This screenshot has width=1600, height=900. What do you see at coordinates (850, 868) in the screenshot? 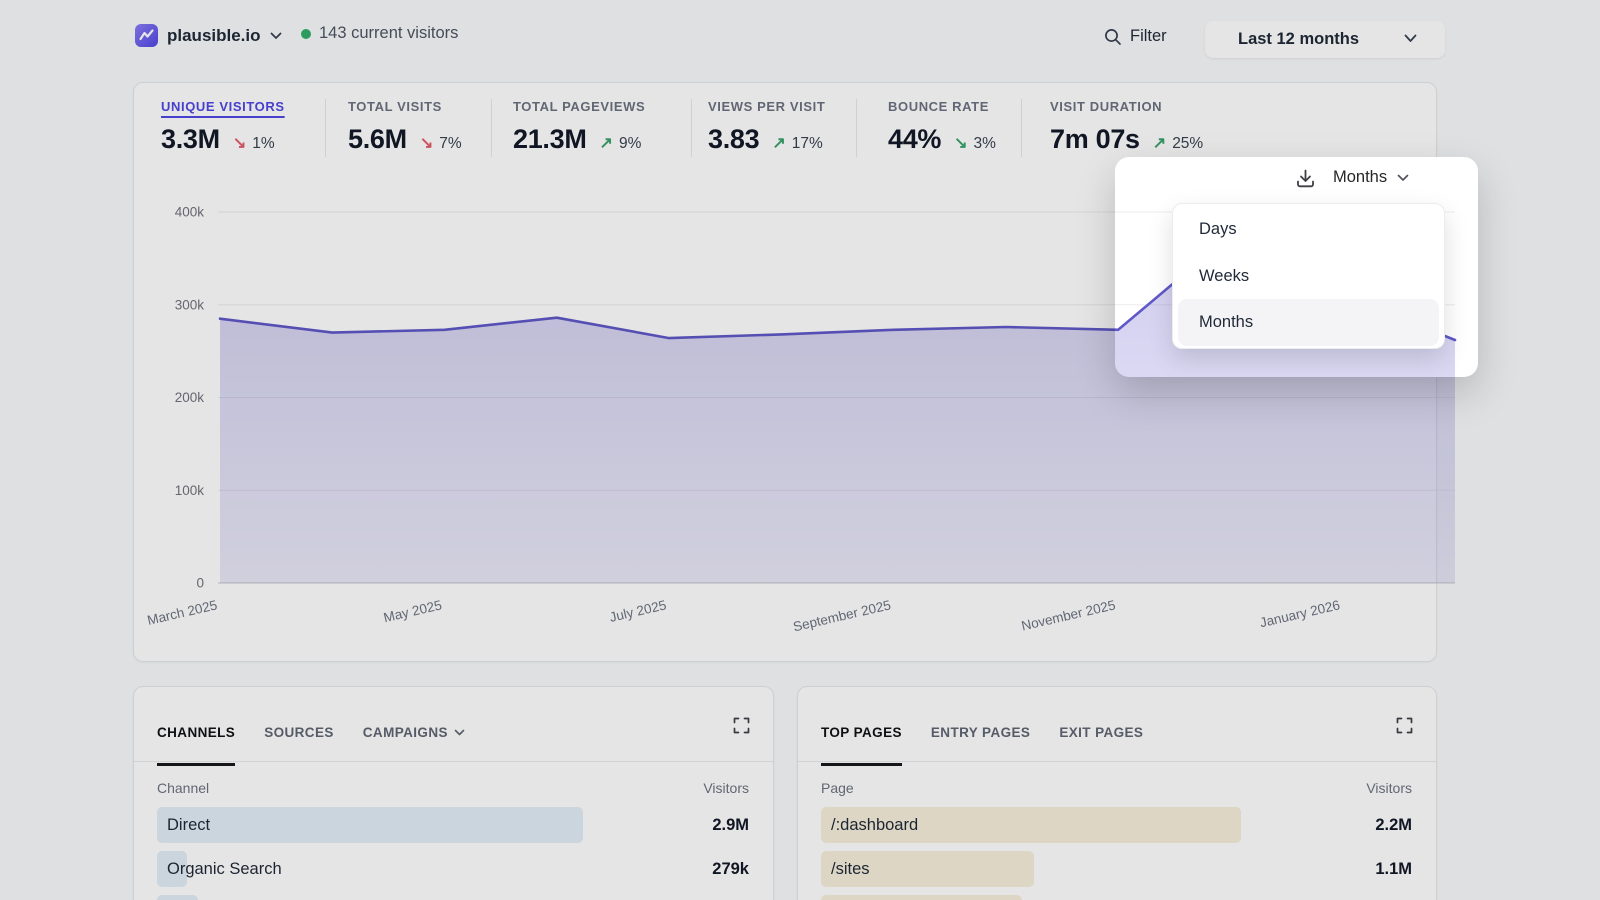
I see `row-label: /sites` at bounding box center [850, 868].